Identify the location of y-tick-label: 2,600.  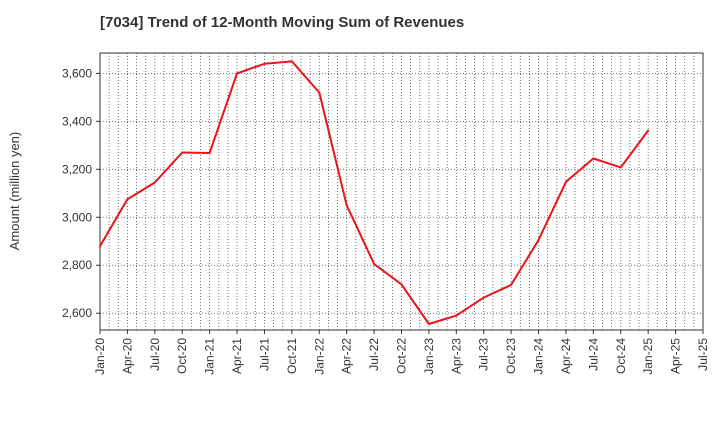
(77, 313).